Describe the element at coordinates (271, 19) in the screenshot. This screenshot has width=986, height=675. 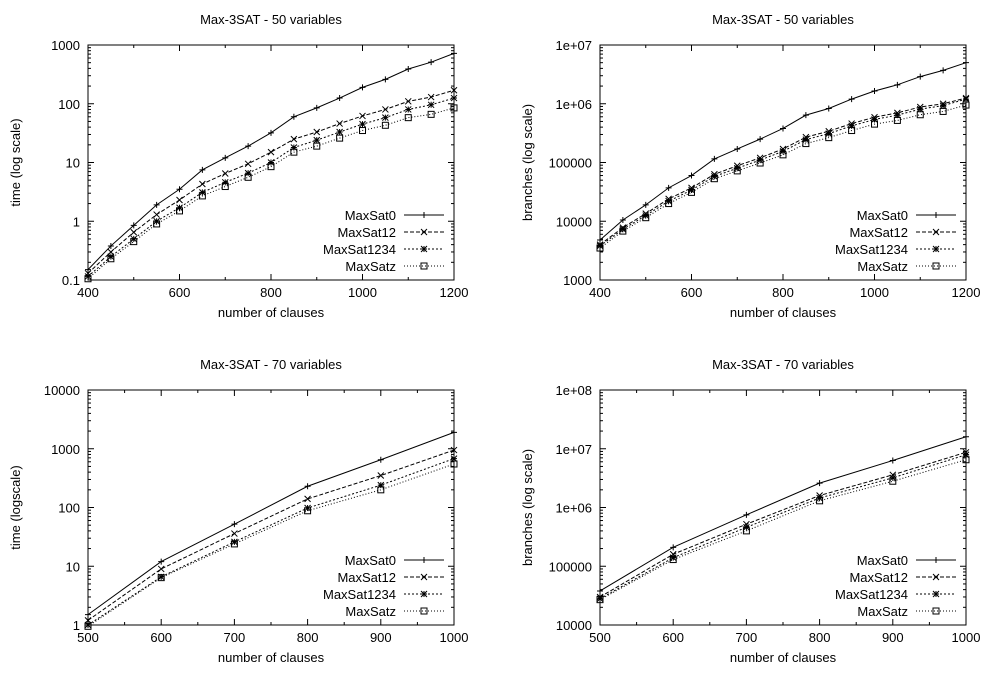
I see `chart-title: Max-3SAT - 50 variables` at that location.